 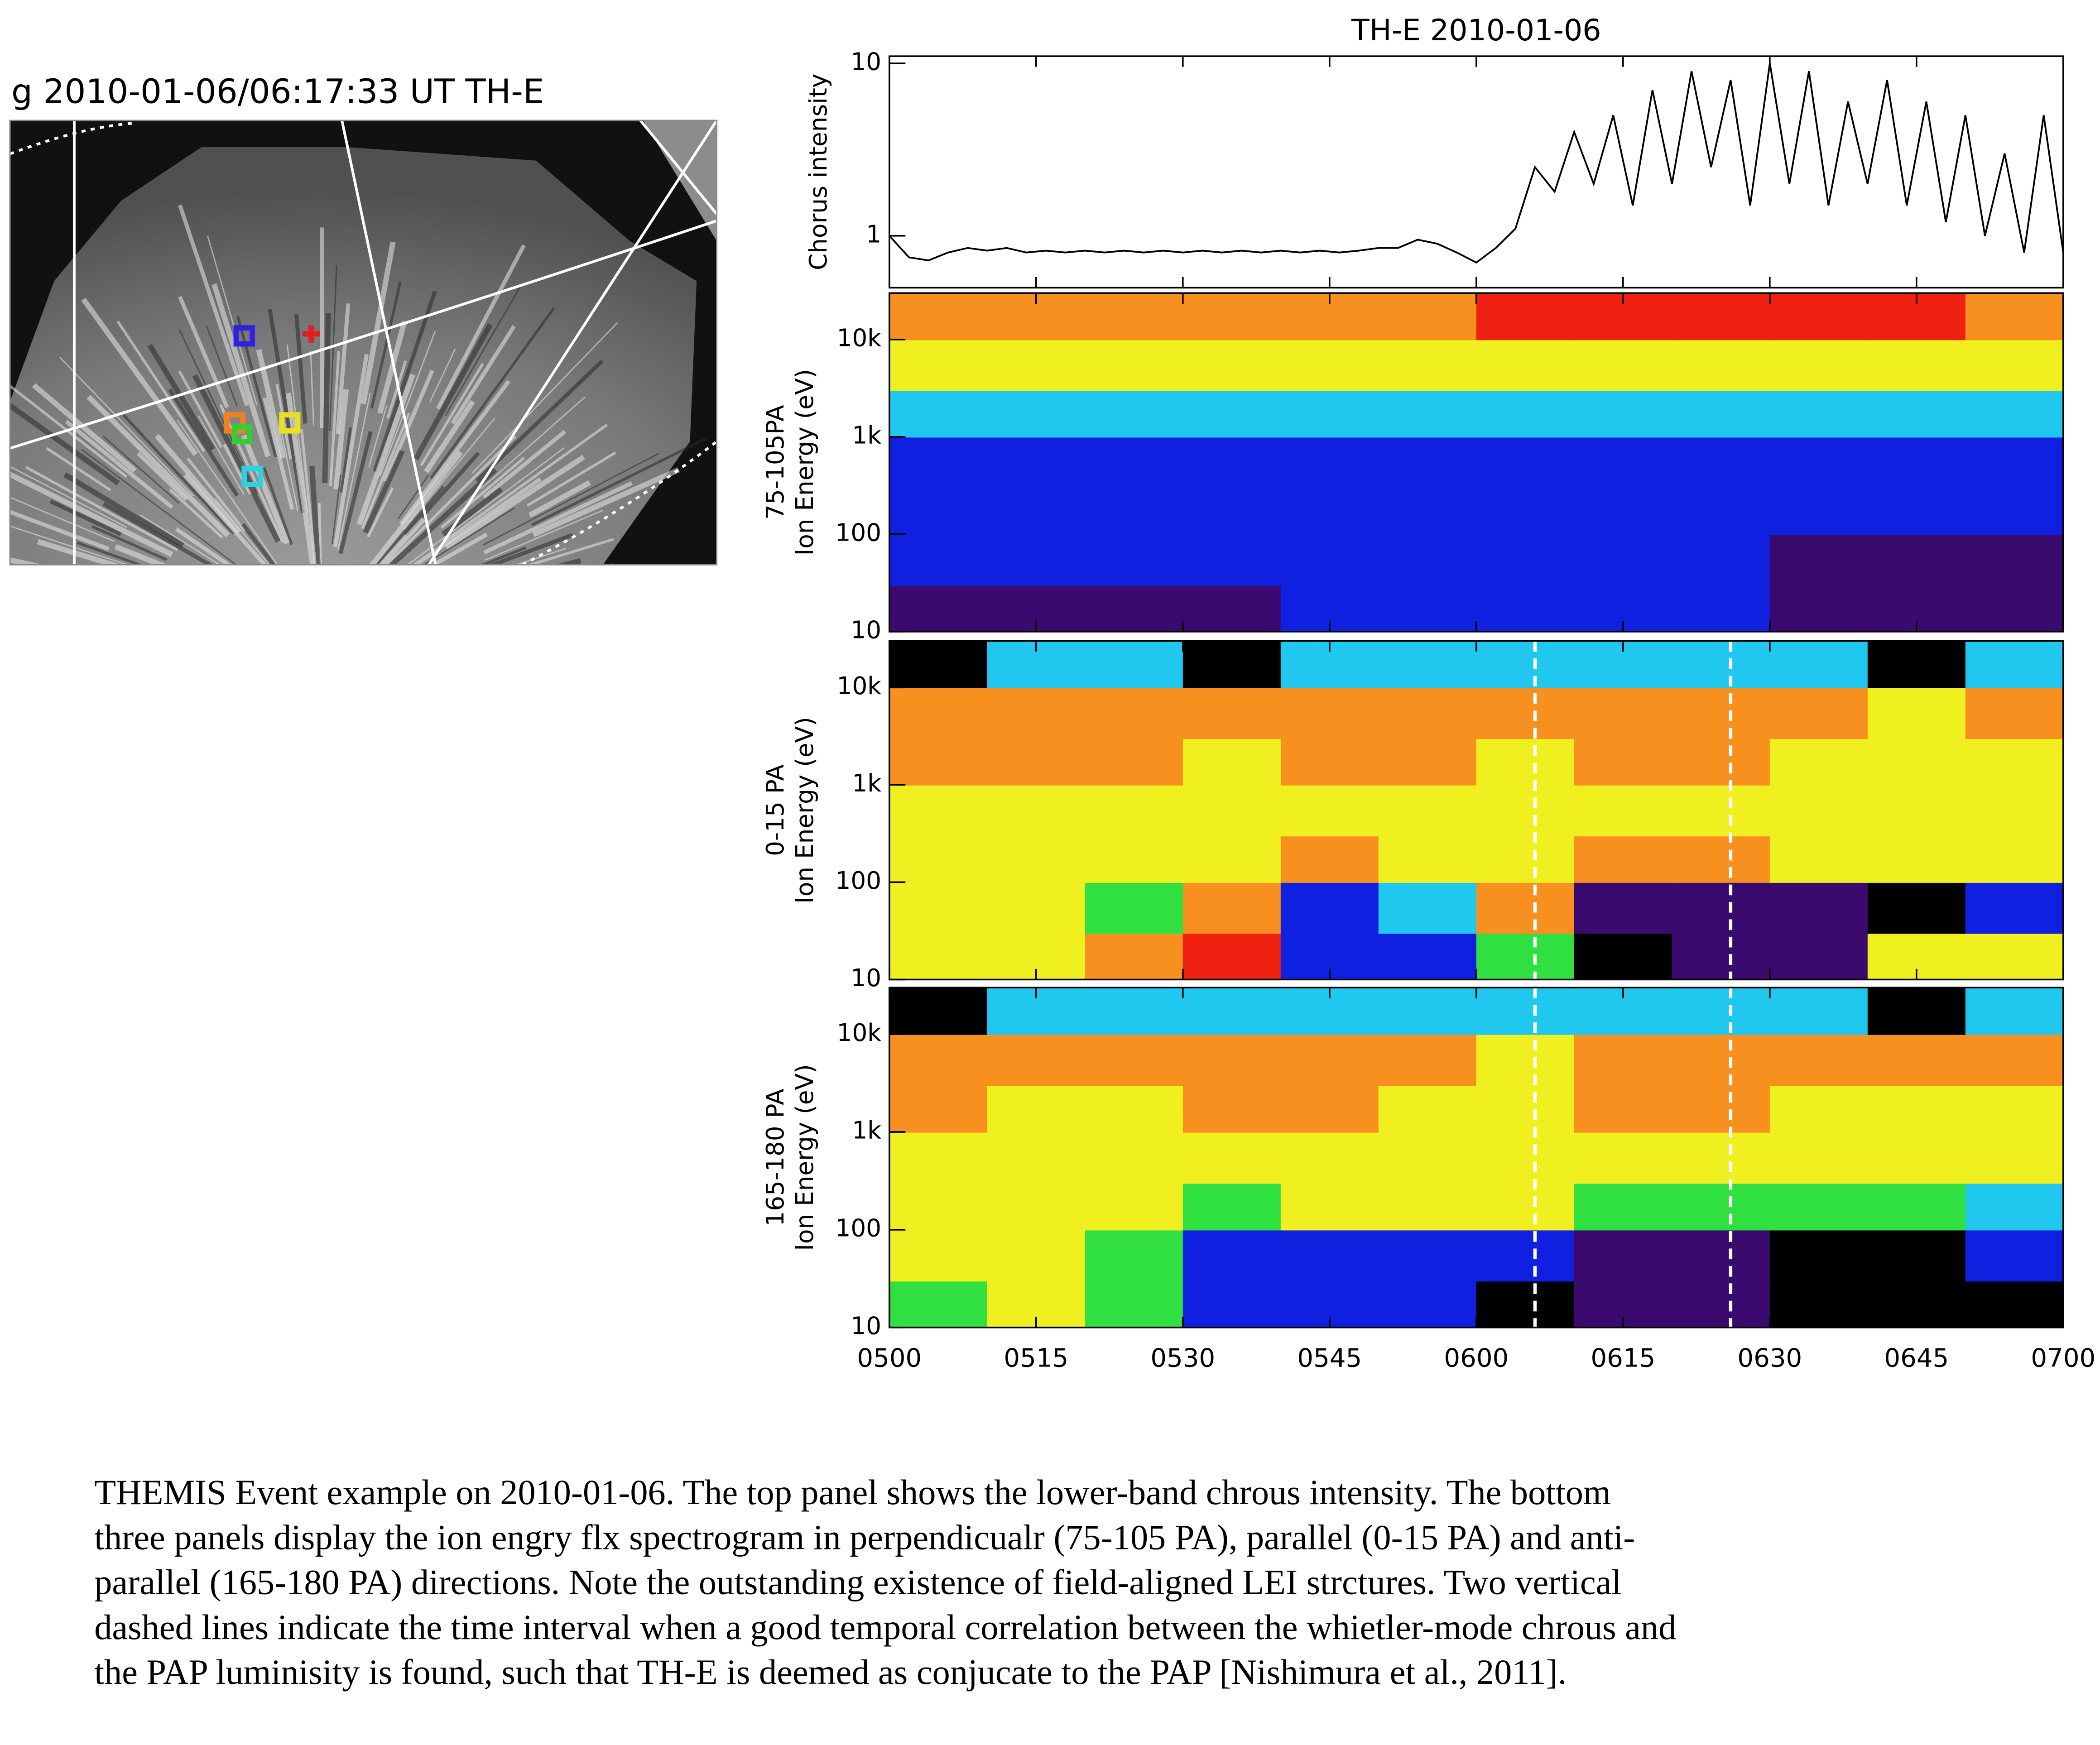 What do you see at coordinates (866, 978) in the screenshot?
I see `y-tick-label: 10` at bounding box center [866, 978].